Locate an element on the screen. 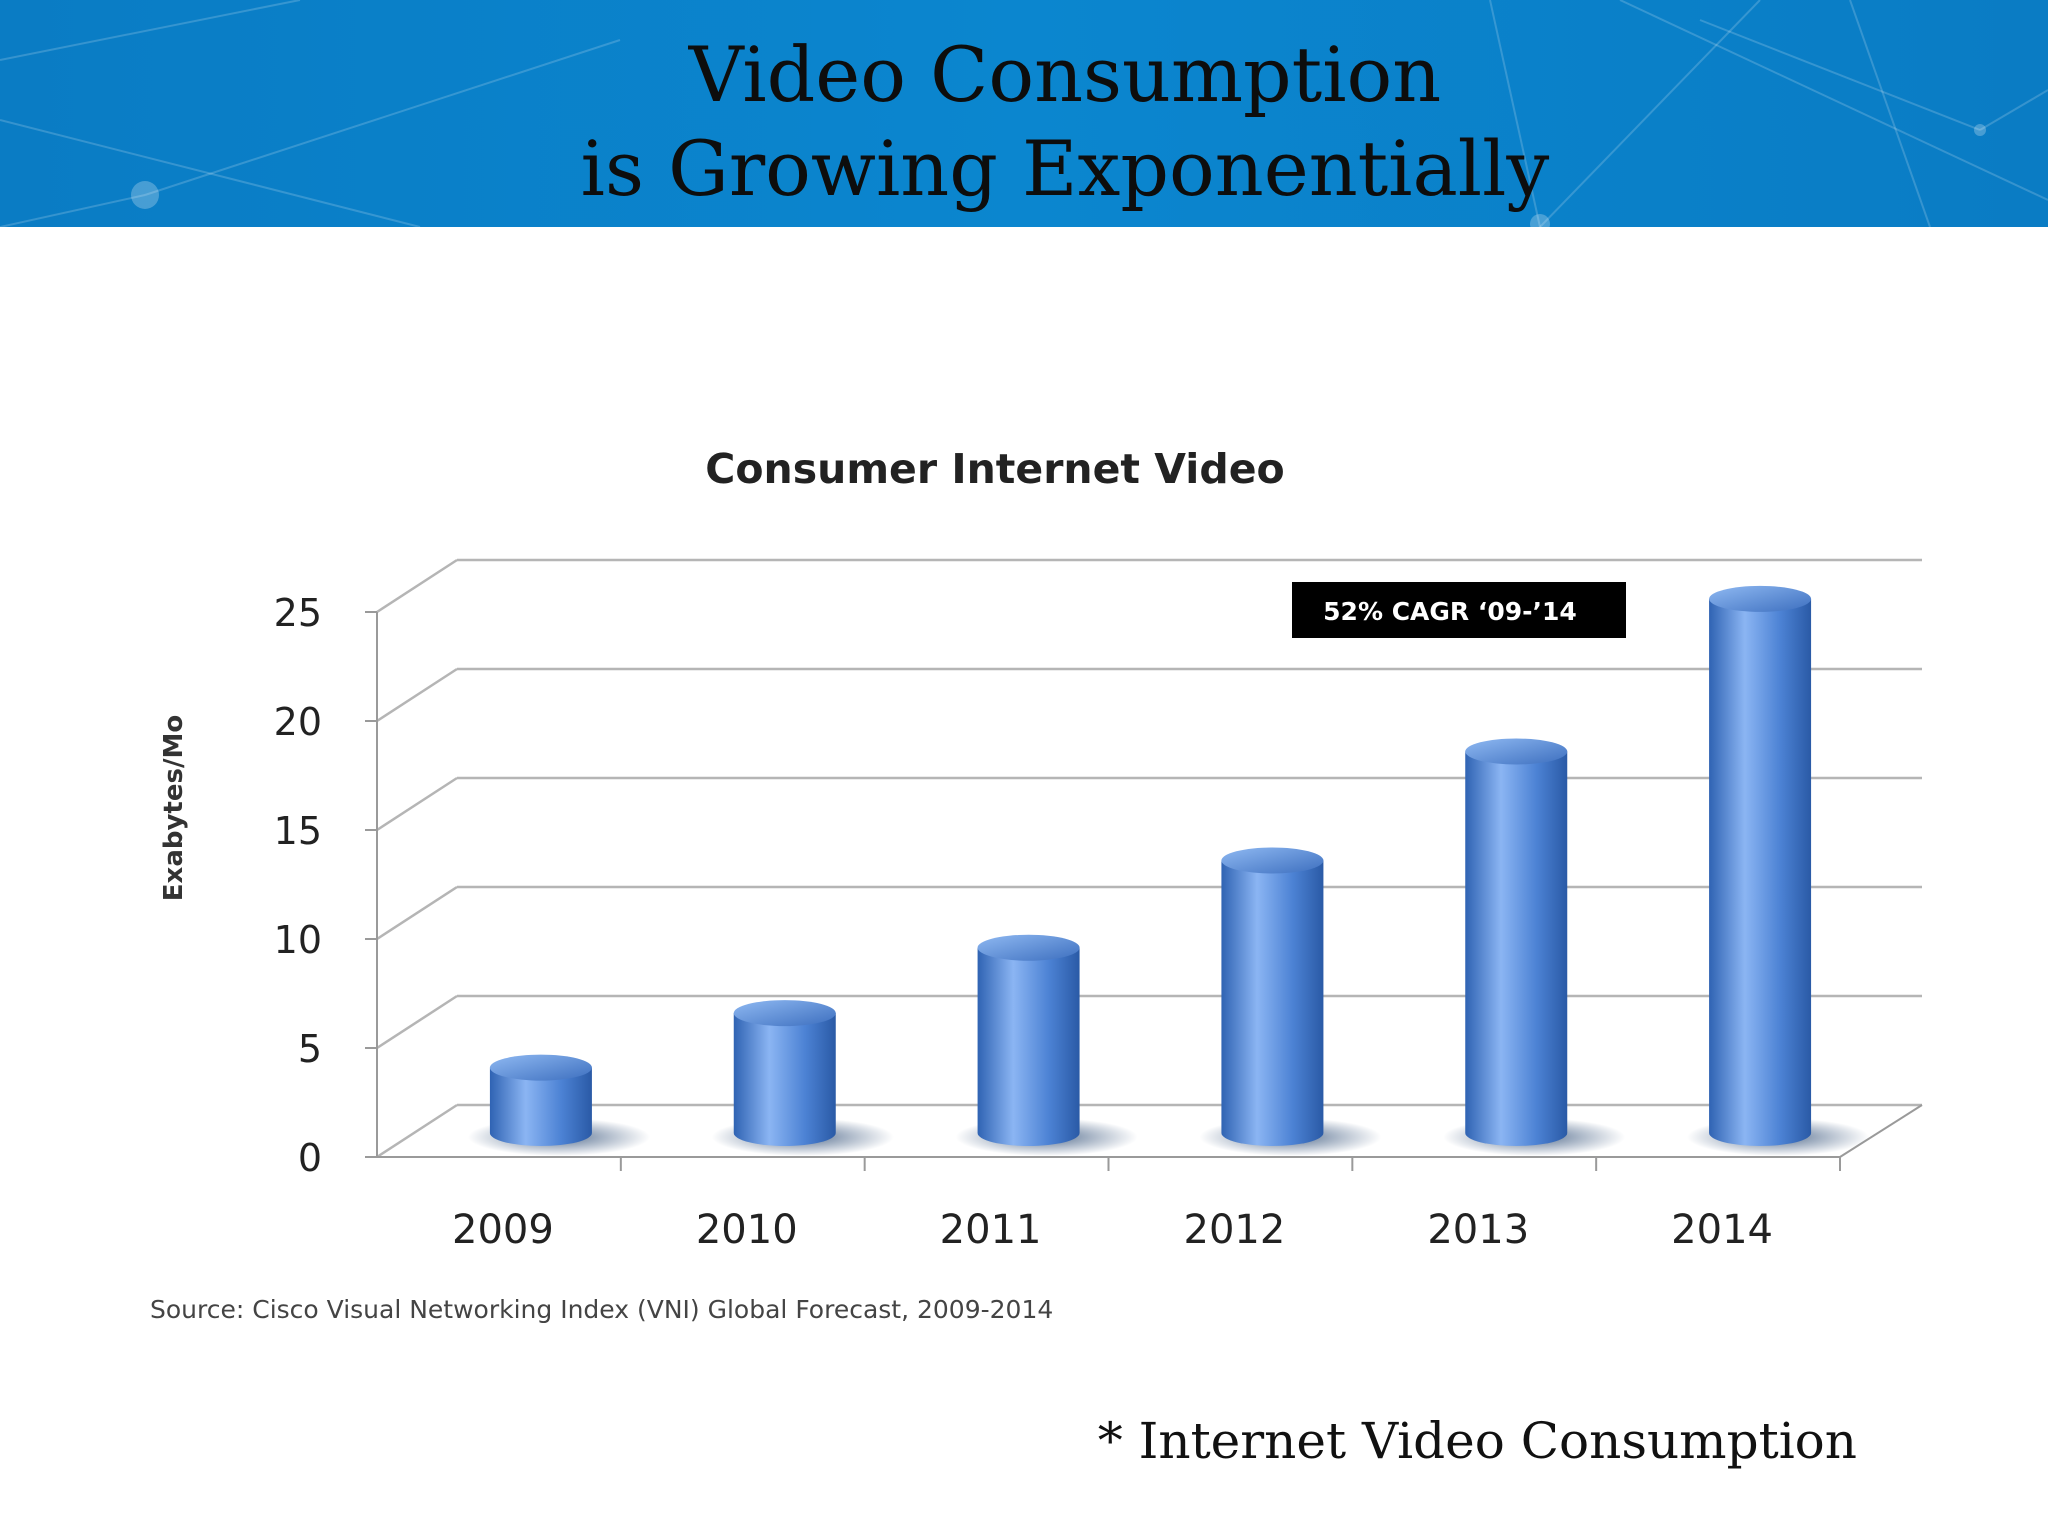  bar-2010 is located at coordinates (802, 1078).